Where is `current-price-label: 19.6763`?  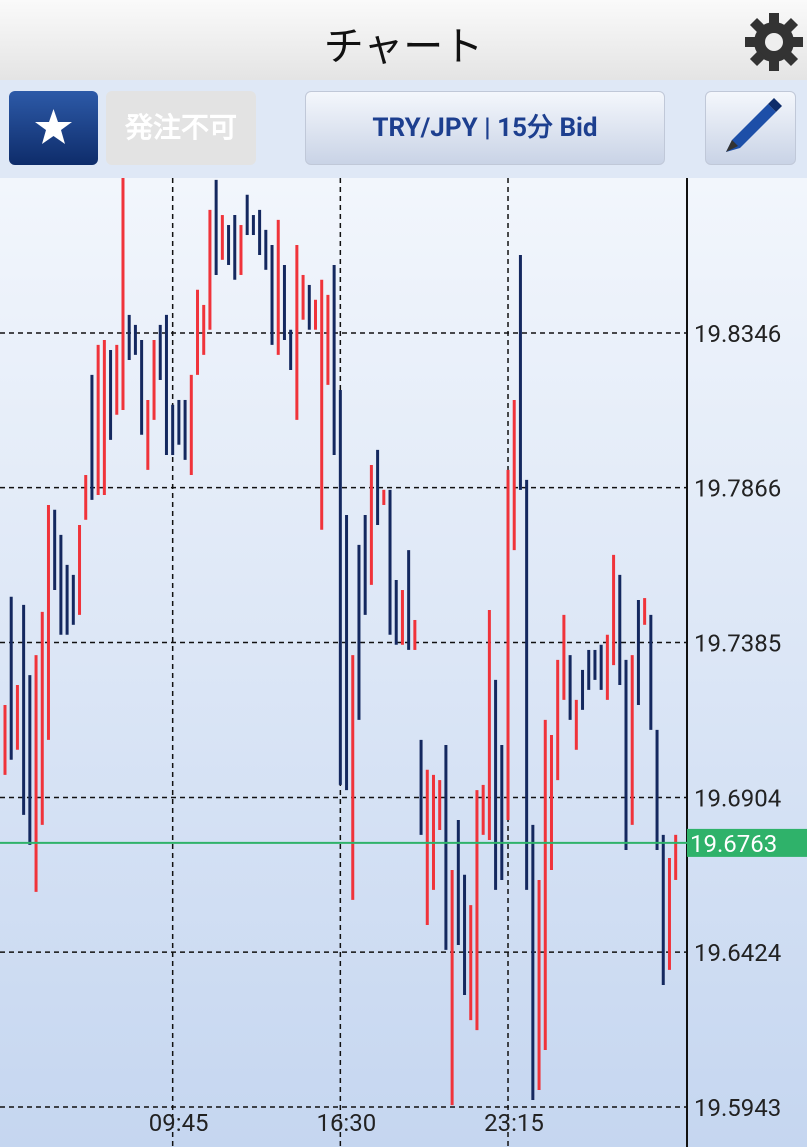 current-price-label: 19.6763 is located at coordinates (733, 844).